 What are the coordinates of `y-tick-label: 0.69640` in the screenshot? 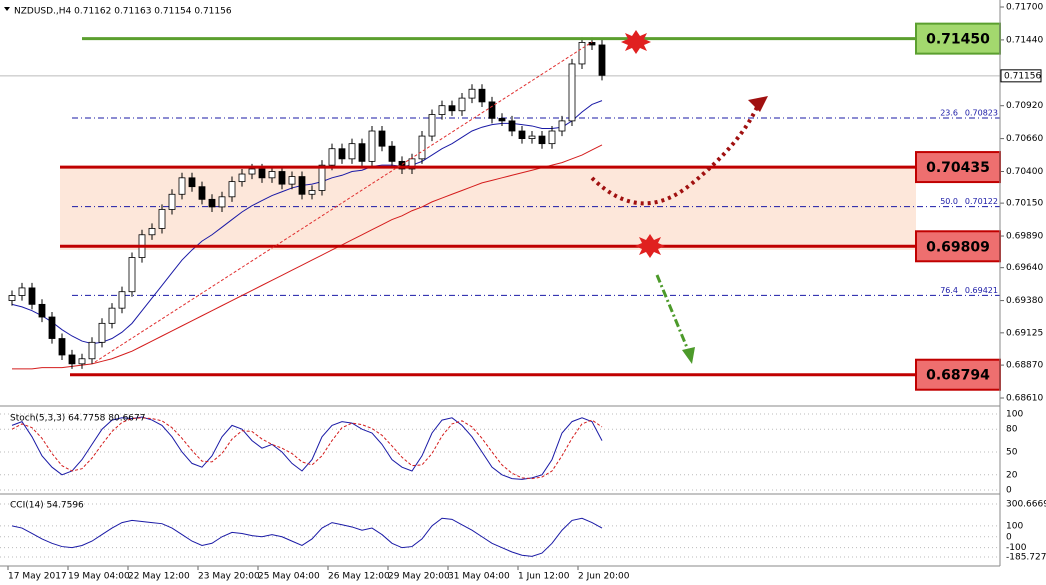 It's located at (1024, 268).